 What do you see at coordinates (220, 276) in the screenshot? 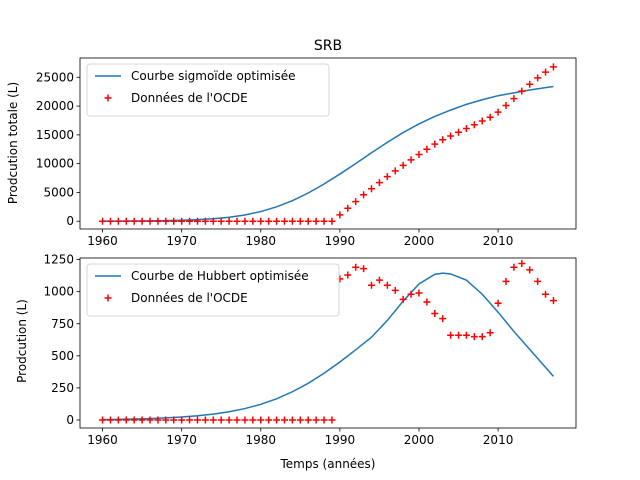
I see `legend-entry-label: Courbe de Hubbert optimisée` at bounding box center [220, 276].